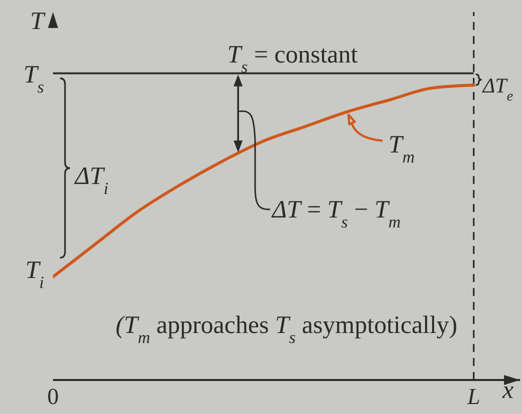  I want to click on y-axis-title: T, so click(38, 21).